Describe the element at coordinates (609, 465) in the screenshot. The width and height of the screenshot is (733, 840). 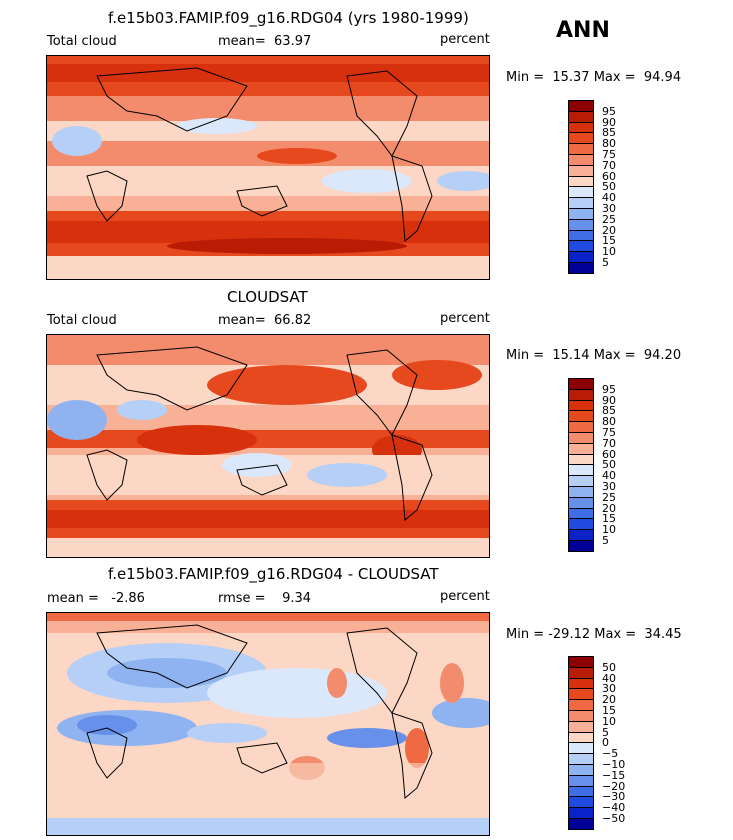
I see `panel-2-colorbar-tick-label: 50` at that location.